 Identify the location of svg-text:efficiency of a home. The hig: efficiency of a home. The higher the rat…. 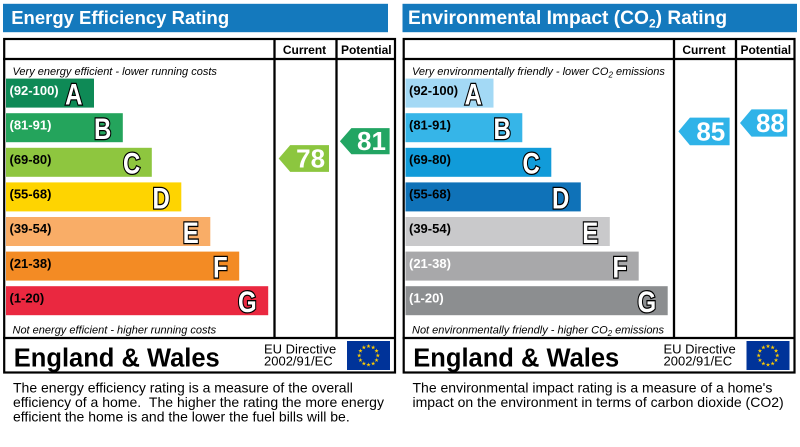
(198, 402).